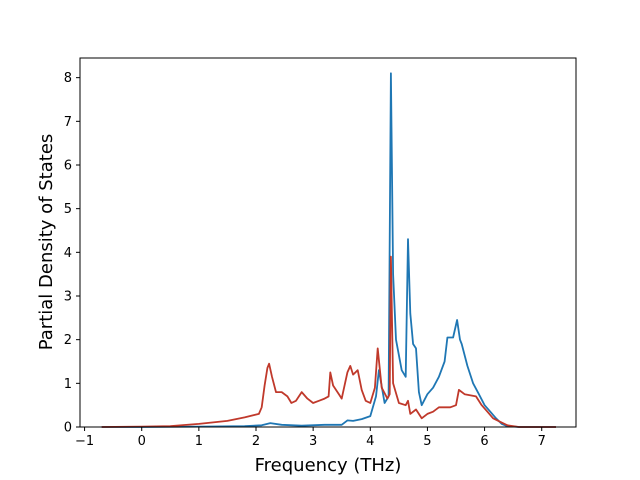 The width and height of the screenshot is (640, 480). I want to click on x-tick-label: 0, so click(142, 441).